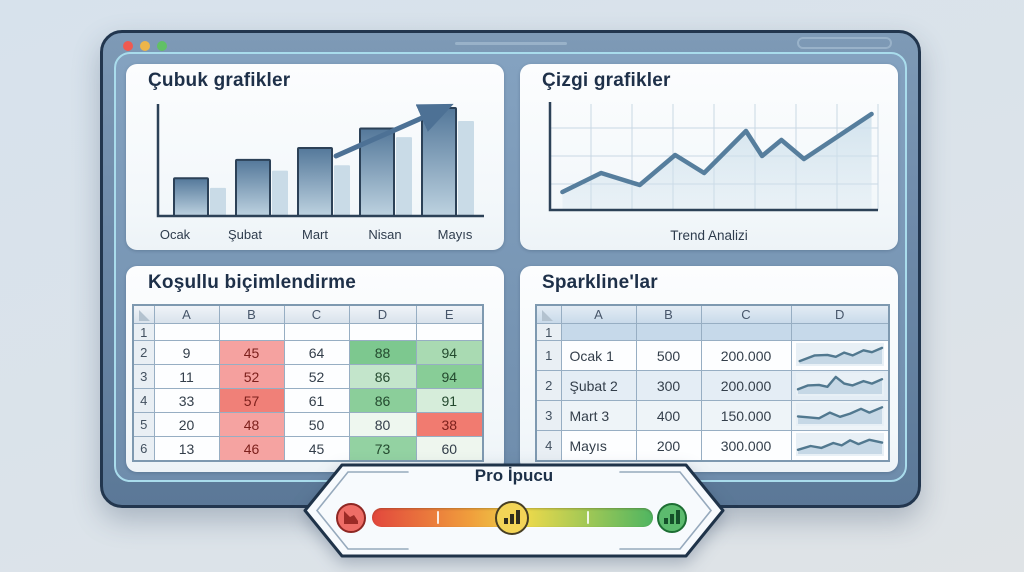  I want to click on cell-C5: 50, so click(316, 424).